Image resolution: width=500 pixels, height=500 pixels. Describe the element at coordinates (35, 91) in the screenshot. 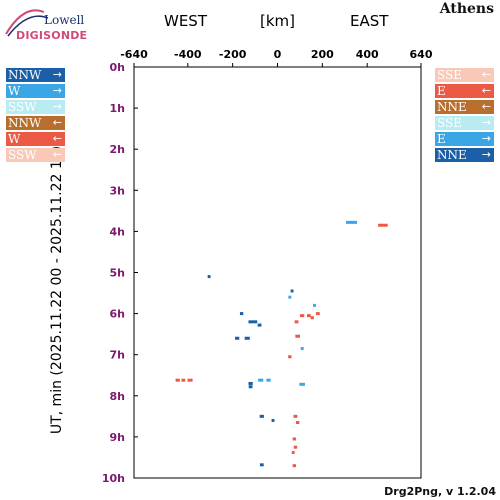

I see `legend-item-left-1: W →` at that location.